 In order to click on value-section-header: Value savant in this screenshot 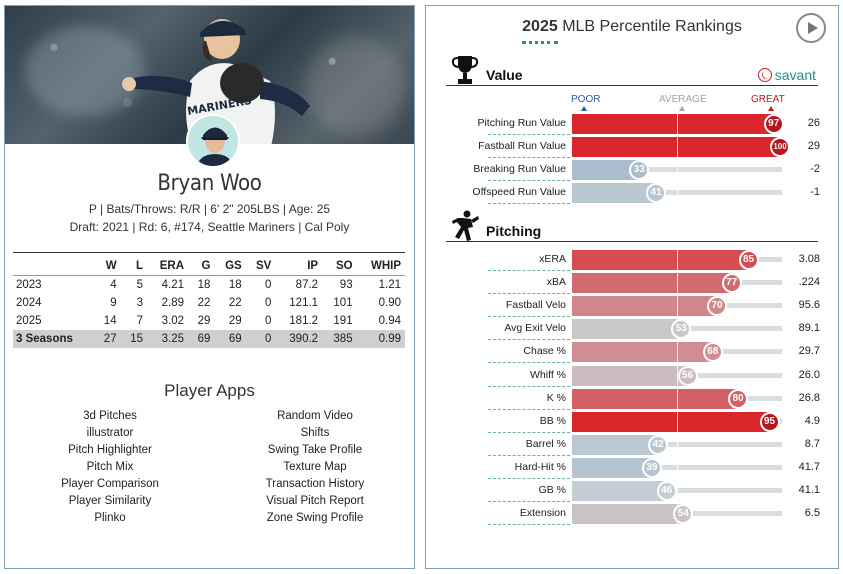, I will do `click(632, 71)`.